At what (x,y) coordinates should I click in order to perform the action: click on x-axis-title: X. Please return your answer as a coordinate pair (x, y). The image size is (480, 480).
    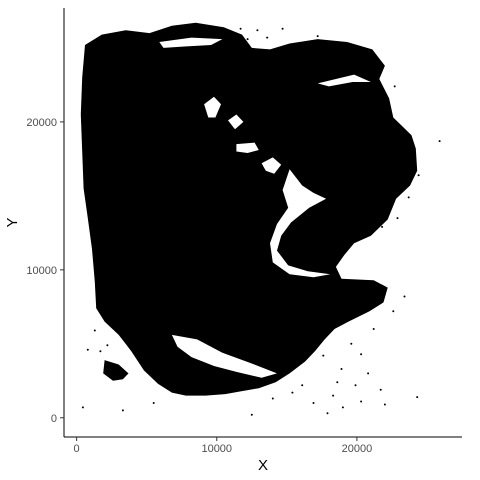
    Looking at the image, I should click on (263, 465).